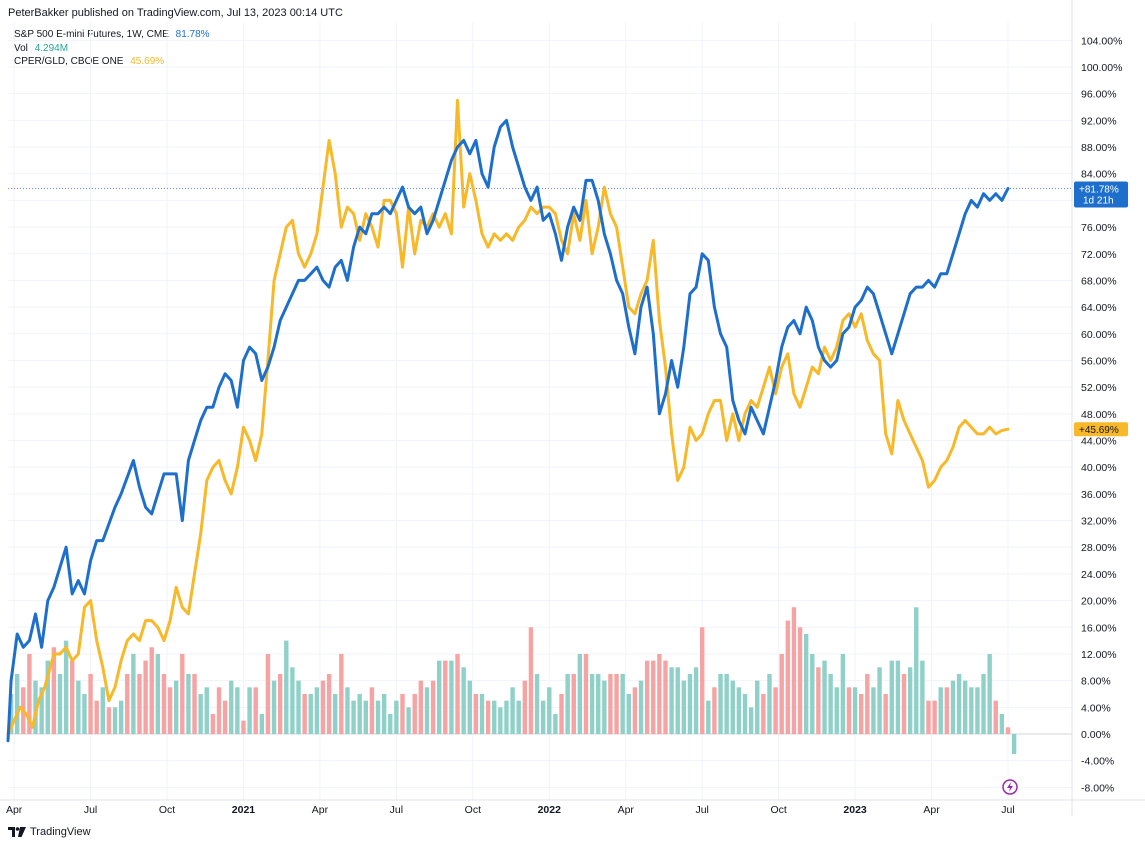  What do you see at coordinates (1099, 175) in the screenshot?
I see `y-tick-label: 84.00%` at bounding box center [1099, 175].